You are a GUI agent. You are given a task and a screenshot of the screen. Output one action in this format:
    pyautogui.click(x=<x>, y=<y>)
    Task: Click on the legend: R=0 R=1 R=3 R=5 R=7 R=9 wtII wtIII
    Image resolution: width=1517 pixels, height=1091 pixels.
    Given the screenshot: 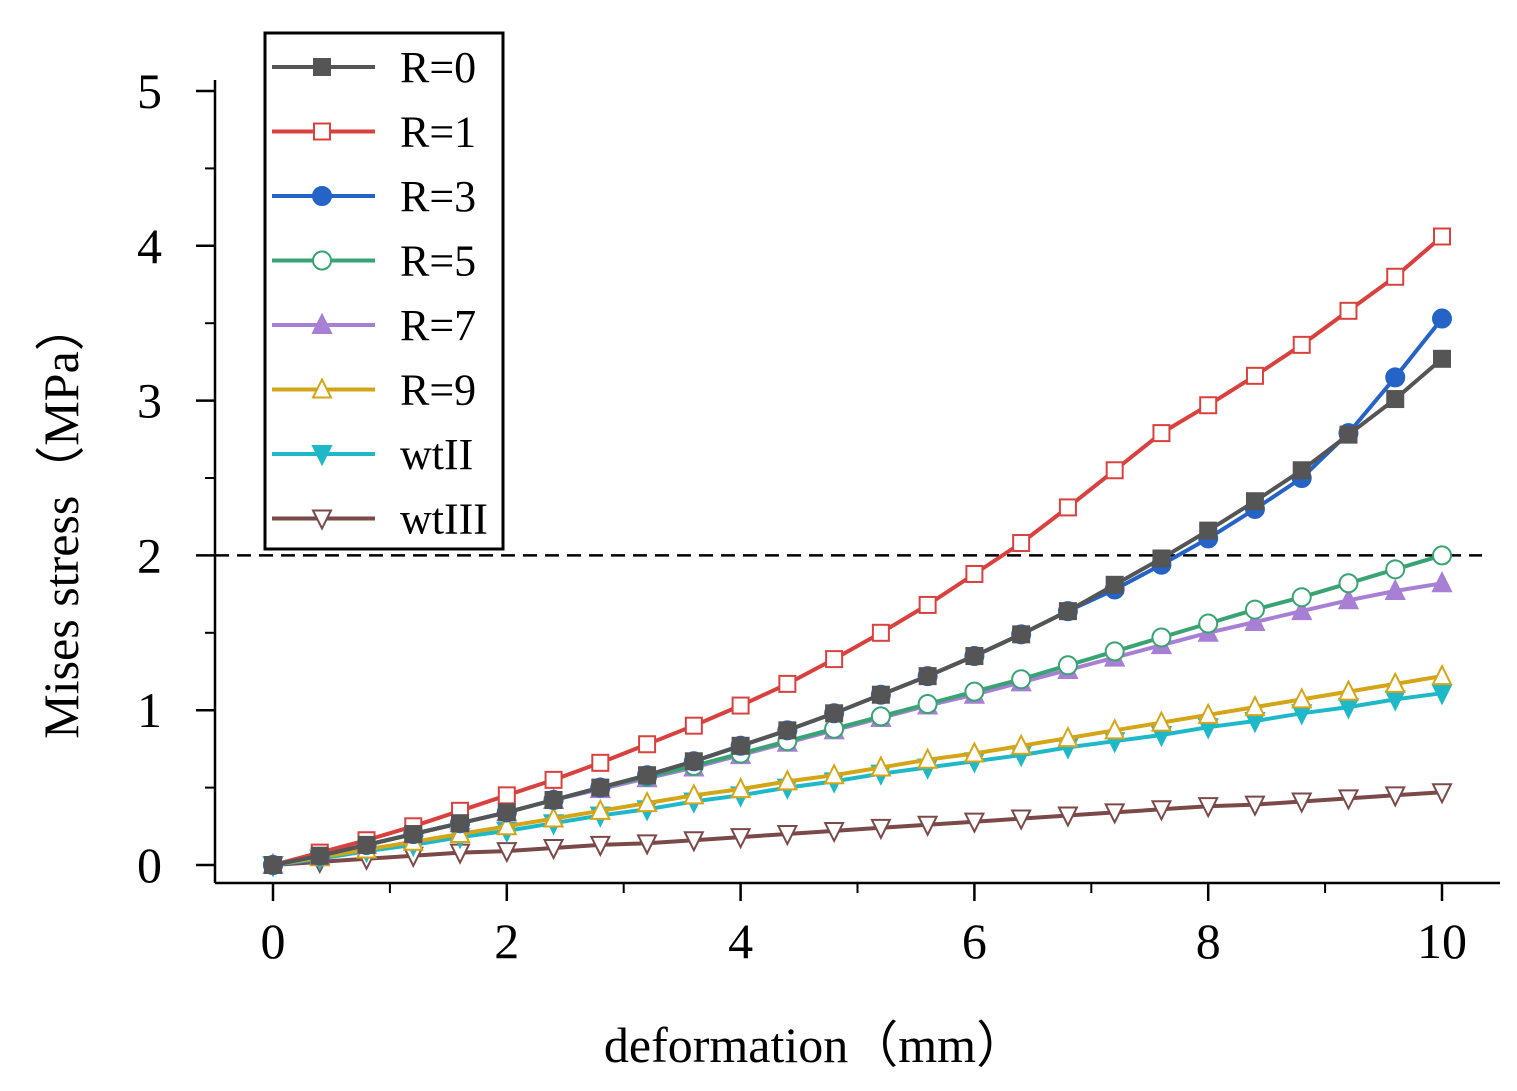 What is the action you would take?
    pyautogui.click(x=384, y=291)
    